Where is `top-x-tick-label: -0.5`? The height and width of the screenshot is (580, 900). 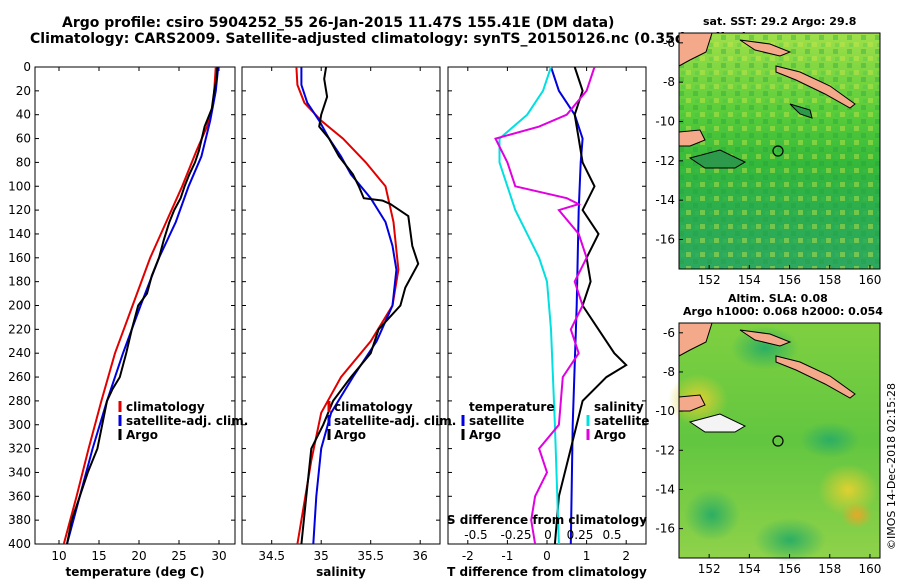
top-x-tick-label: -0.5 is located at coordinates (475, 535).